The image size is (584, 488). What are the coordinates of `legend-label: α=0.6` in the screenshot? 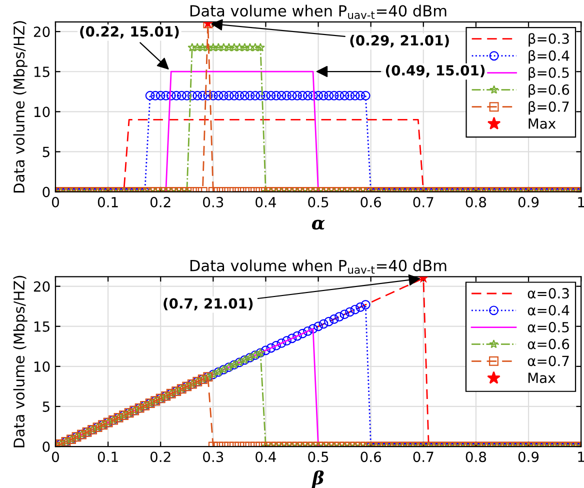 It's located at (549, 344).